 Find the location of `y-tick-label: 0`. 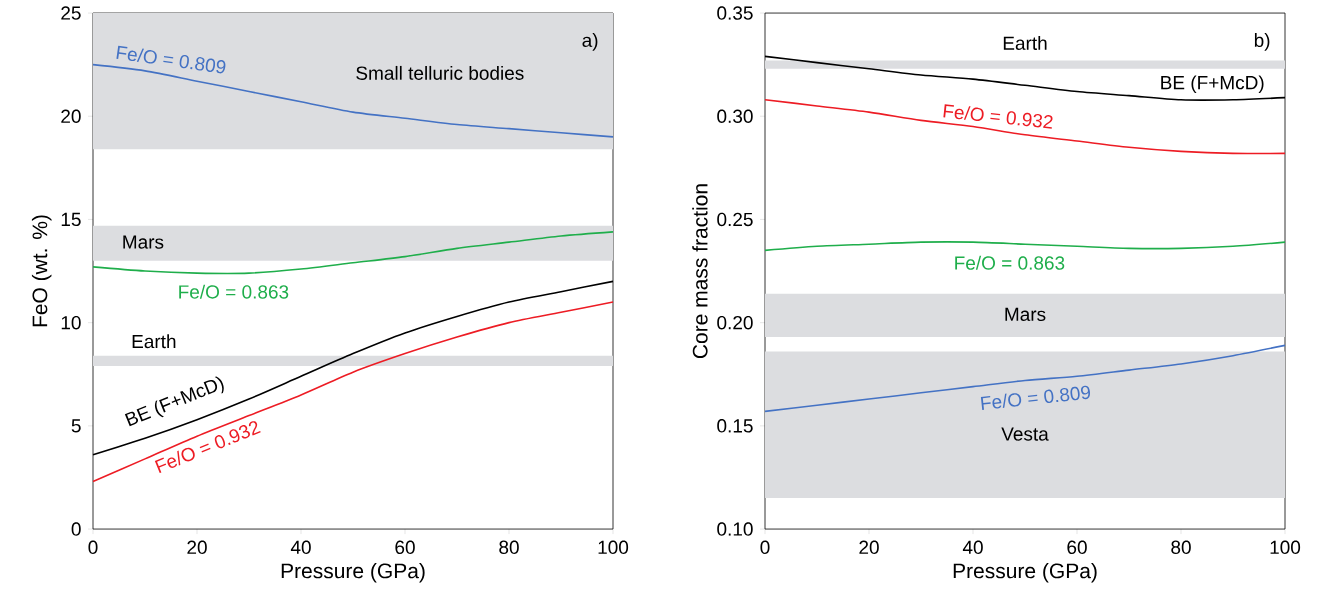

y-tick-label: 0 is located at coordinates (76, 529).